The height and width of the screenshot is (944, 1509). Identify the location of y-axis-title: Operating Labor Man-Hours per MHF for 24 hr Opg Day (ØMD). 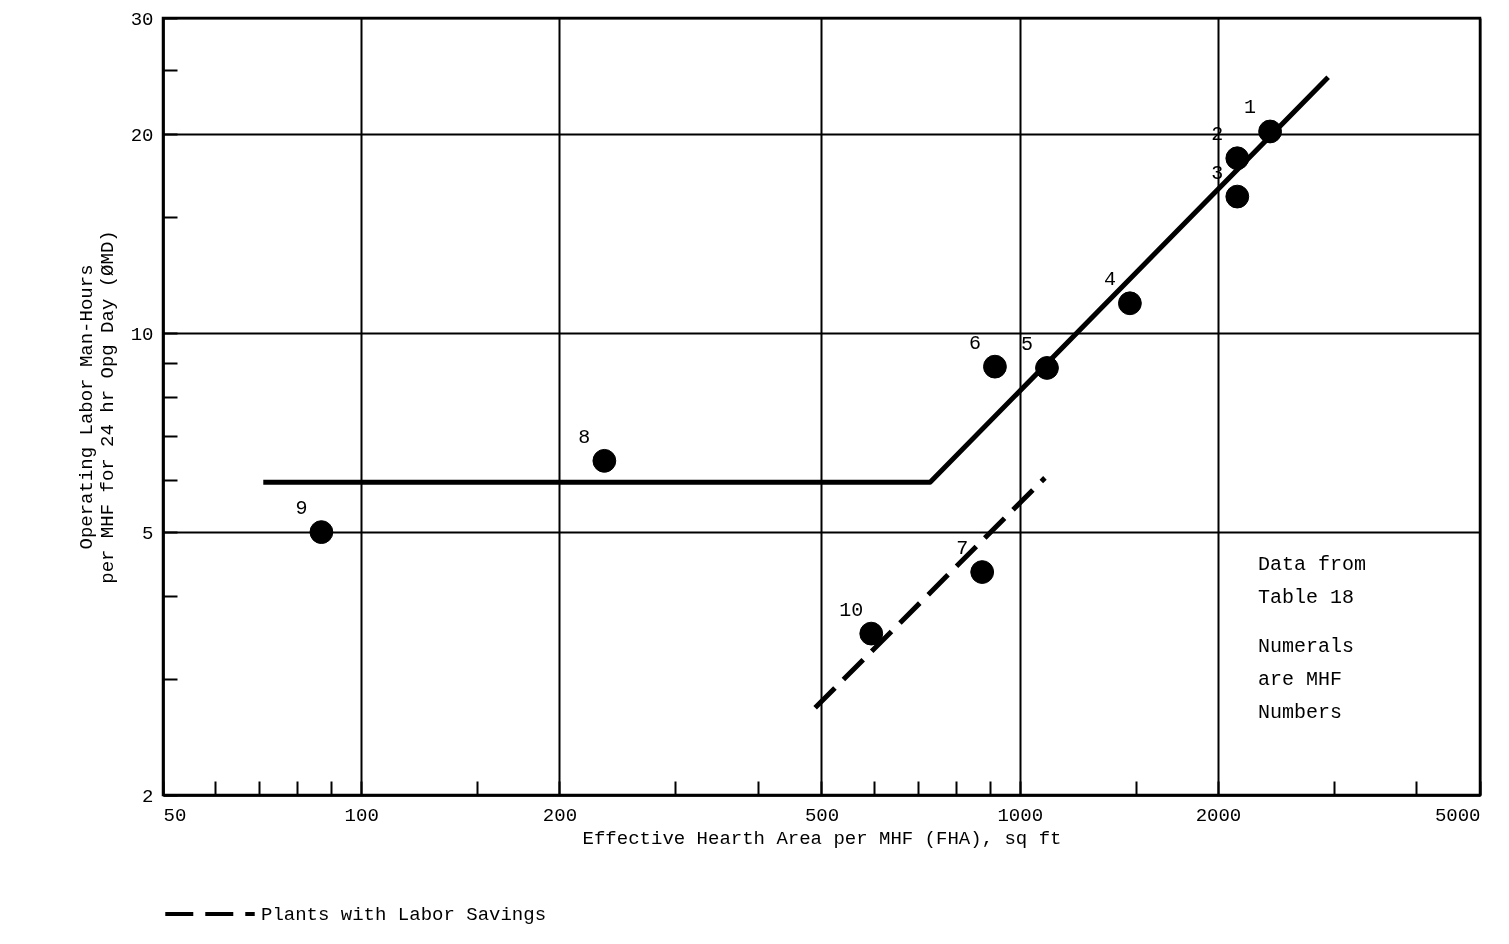
(97, 407).